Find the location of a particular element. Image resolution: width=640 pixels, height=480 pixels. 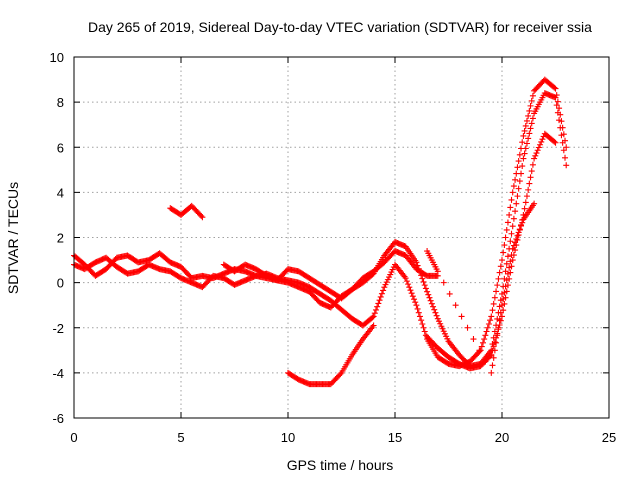

x-tick-label: 0 is located at coordinates (73, 437).